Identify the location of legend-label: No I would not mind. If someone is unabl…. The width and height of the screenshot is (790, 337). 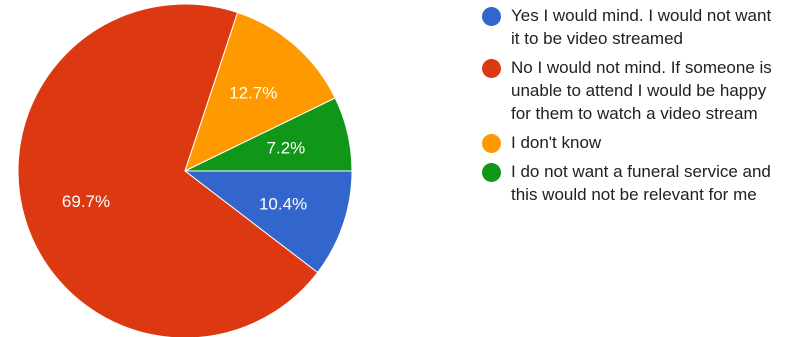
(641, 90).